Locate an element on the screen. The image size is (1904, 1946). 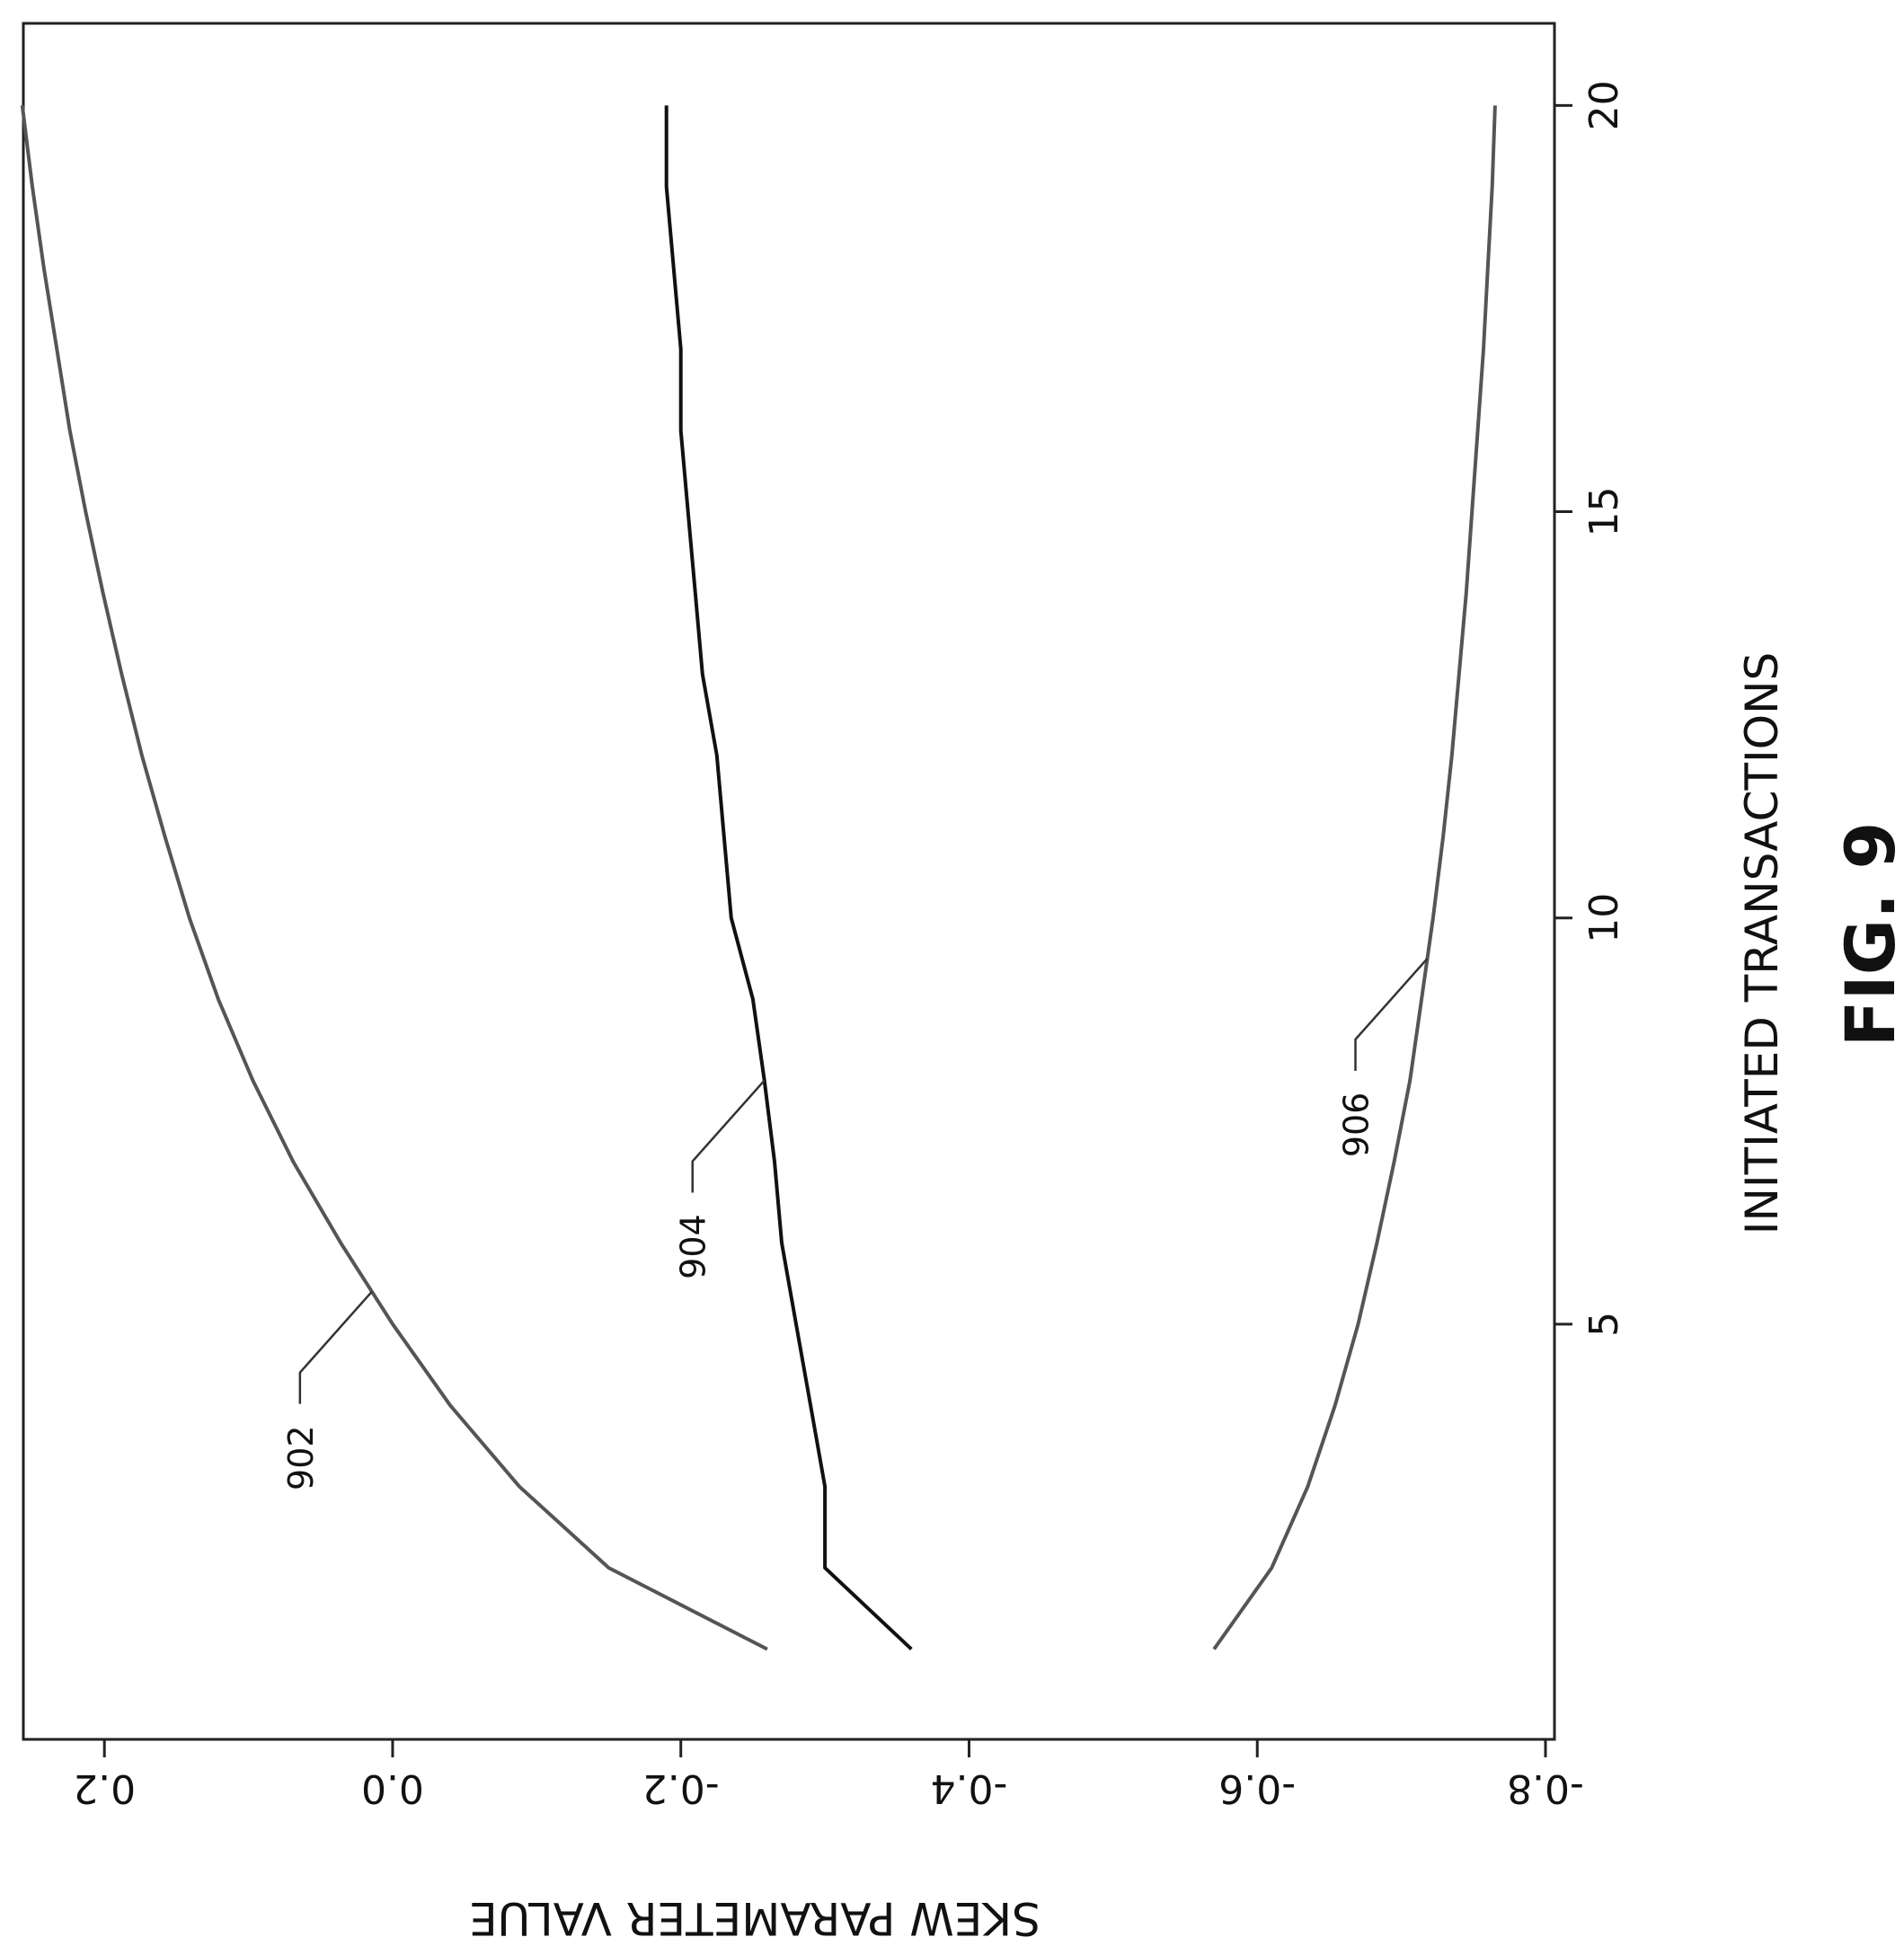
x-tick-label: 15 is located at coordinates (1604, 512).